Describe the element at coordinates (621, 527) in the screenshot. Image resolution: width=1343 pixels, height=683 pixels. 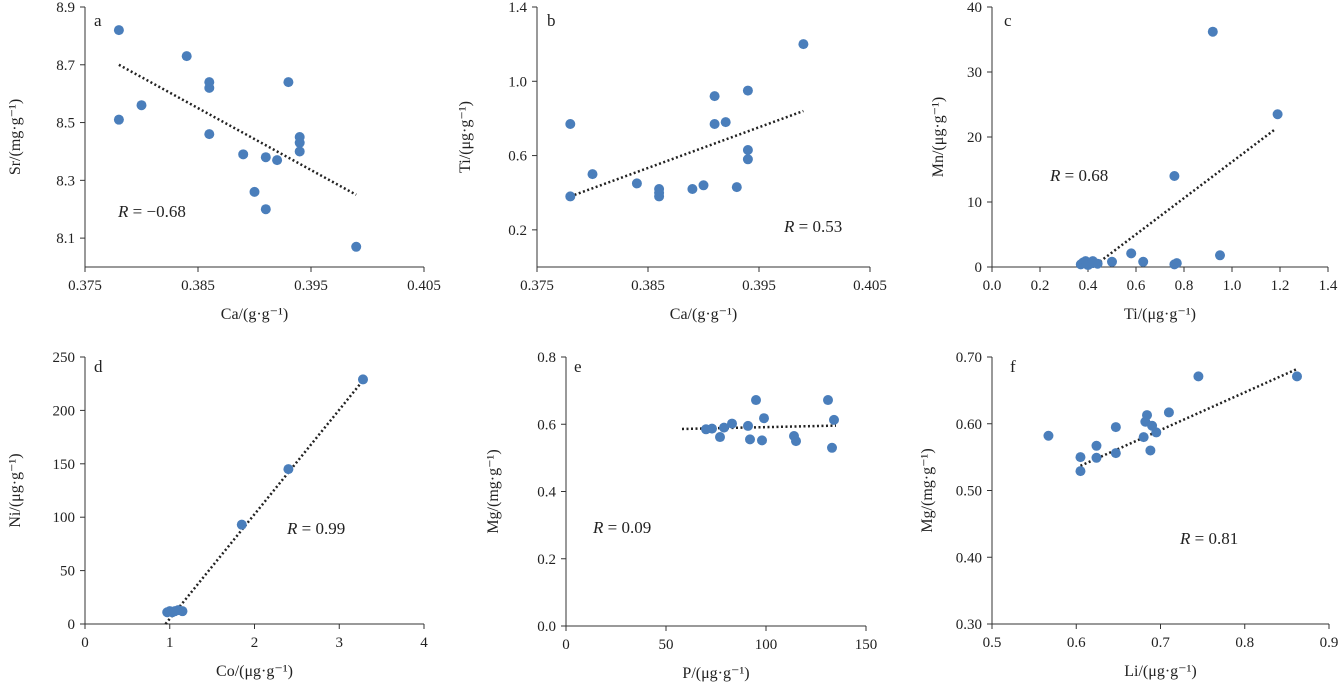
I see `correlation-label: R = 0.09` at that location.